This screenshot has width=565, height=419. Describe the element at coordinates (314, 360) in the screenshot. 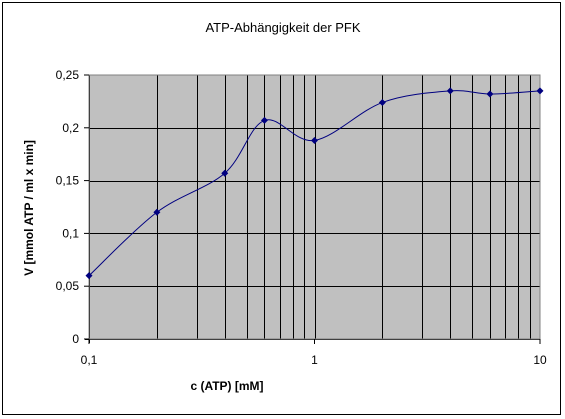

I see `x-tick-label: 1` at that location.